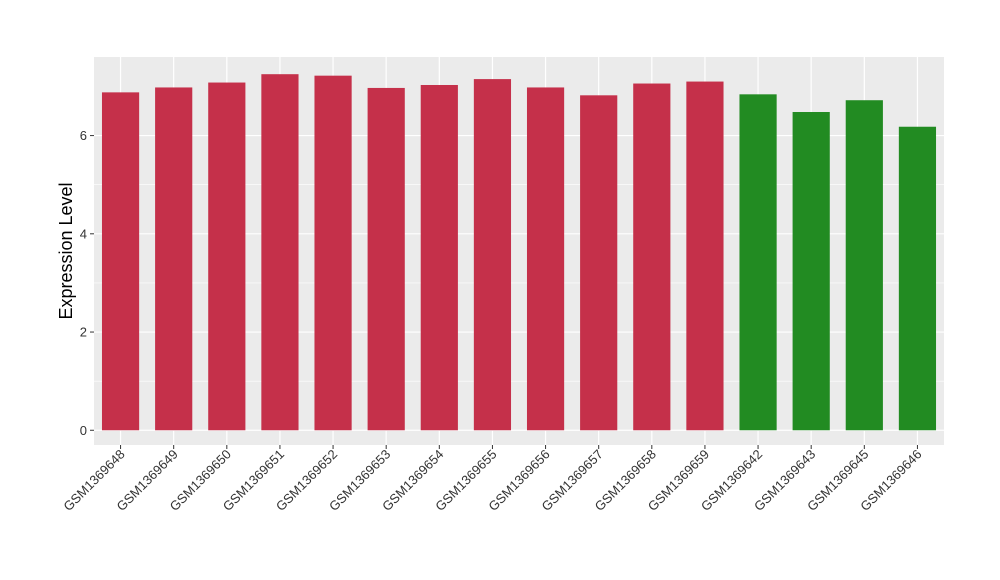  Describe the element at coordinates (227, 256) in the screenshot. I see `bar-GSM1369650` at that location.